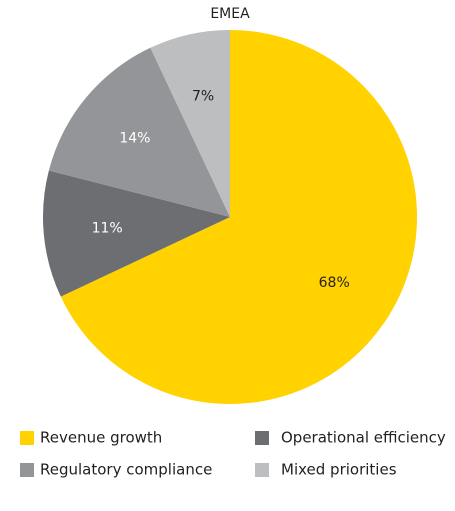 The image size is (455, 511). I want to click on legend-label: Mixed priorities, so click(339, 470).